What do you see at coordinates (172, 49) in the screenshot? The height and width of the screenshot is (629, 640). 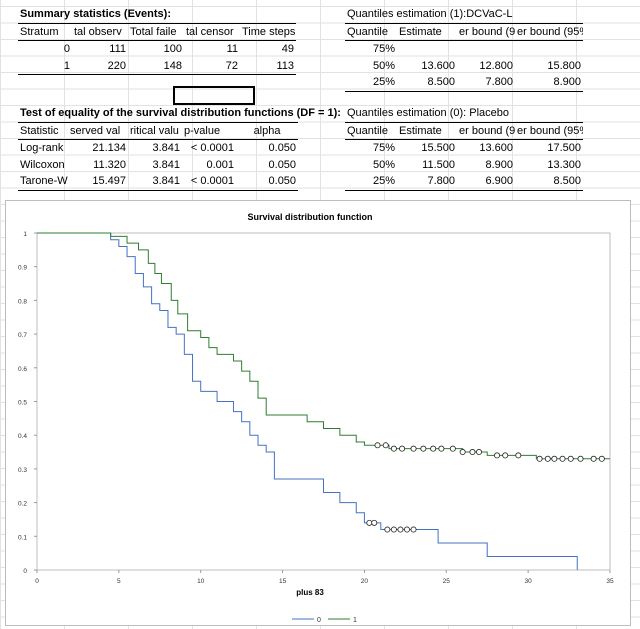 I see `table-cell: 100` at bounding box center [172, 49].